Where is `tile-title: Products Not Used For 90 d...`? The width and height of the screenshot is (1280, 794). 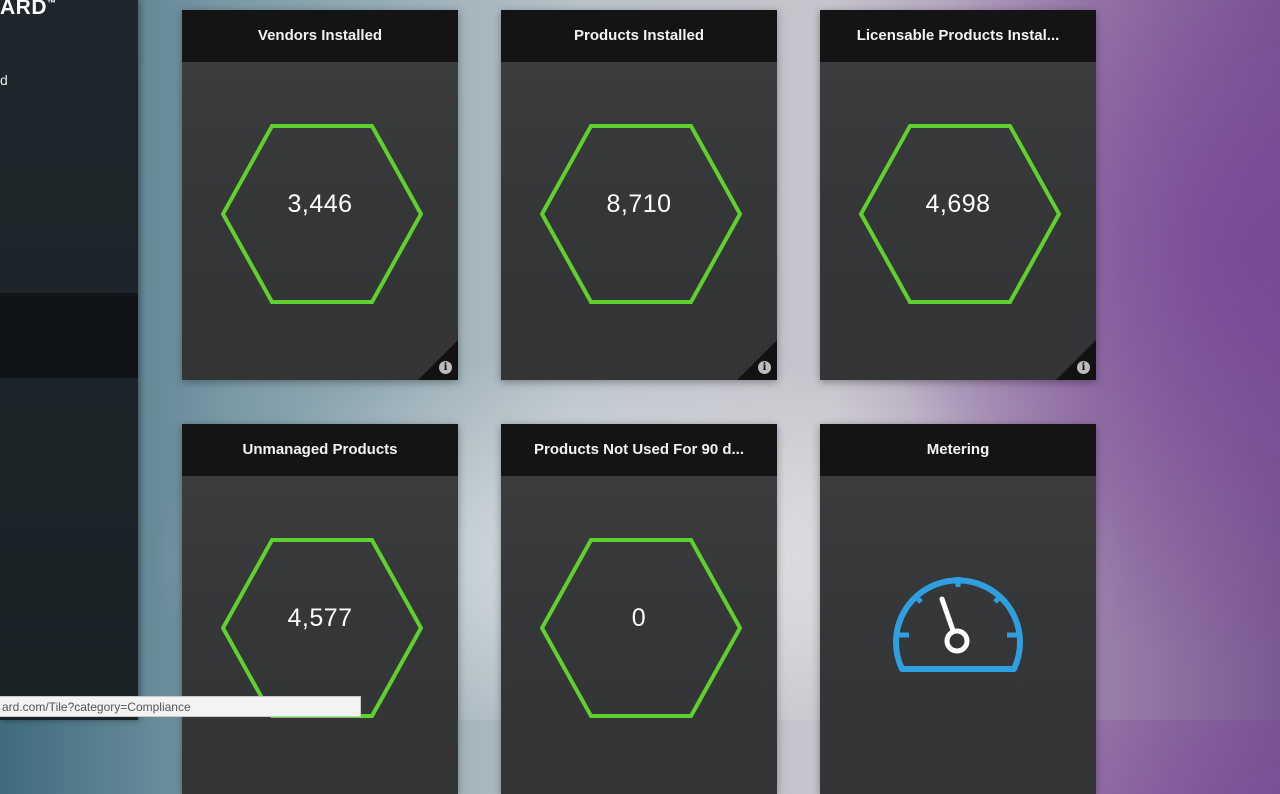
tile-title: Products Not Used For 90 d... is located at coordinates (639, 450).